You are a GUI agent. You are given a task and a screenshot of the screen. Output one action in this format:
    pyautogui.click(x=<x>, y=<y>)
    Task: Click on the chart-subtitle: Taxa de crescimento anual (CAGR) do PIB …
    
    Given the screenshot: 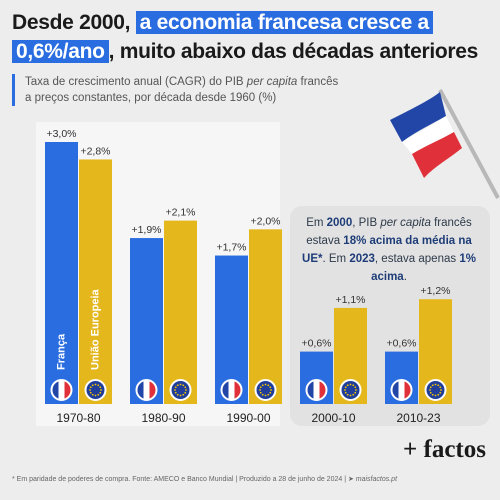 What is the action you would take?
    pyautogui.click(x=177, y=90)
    